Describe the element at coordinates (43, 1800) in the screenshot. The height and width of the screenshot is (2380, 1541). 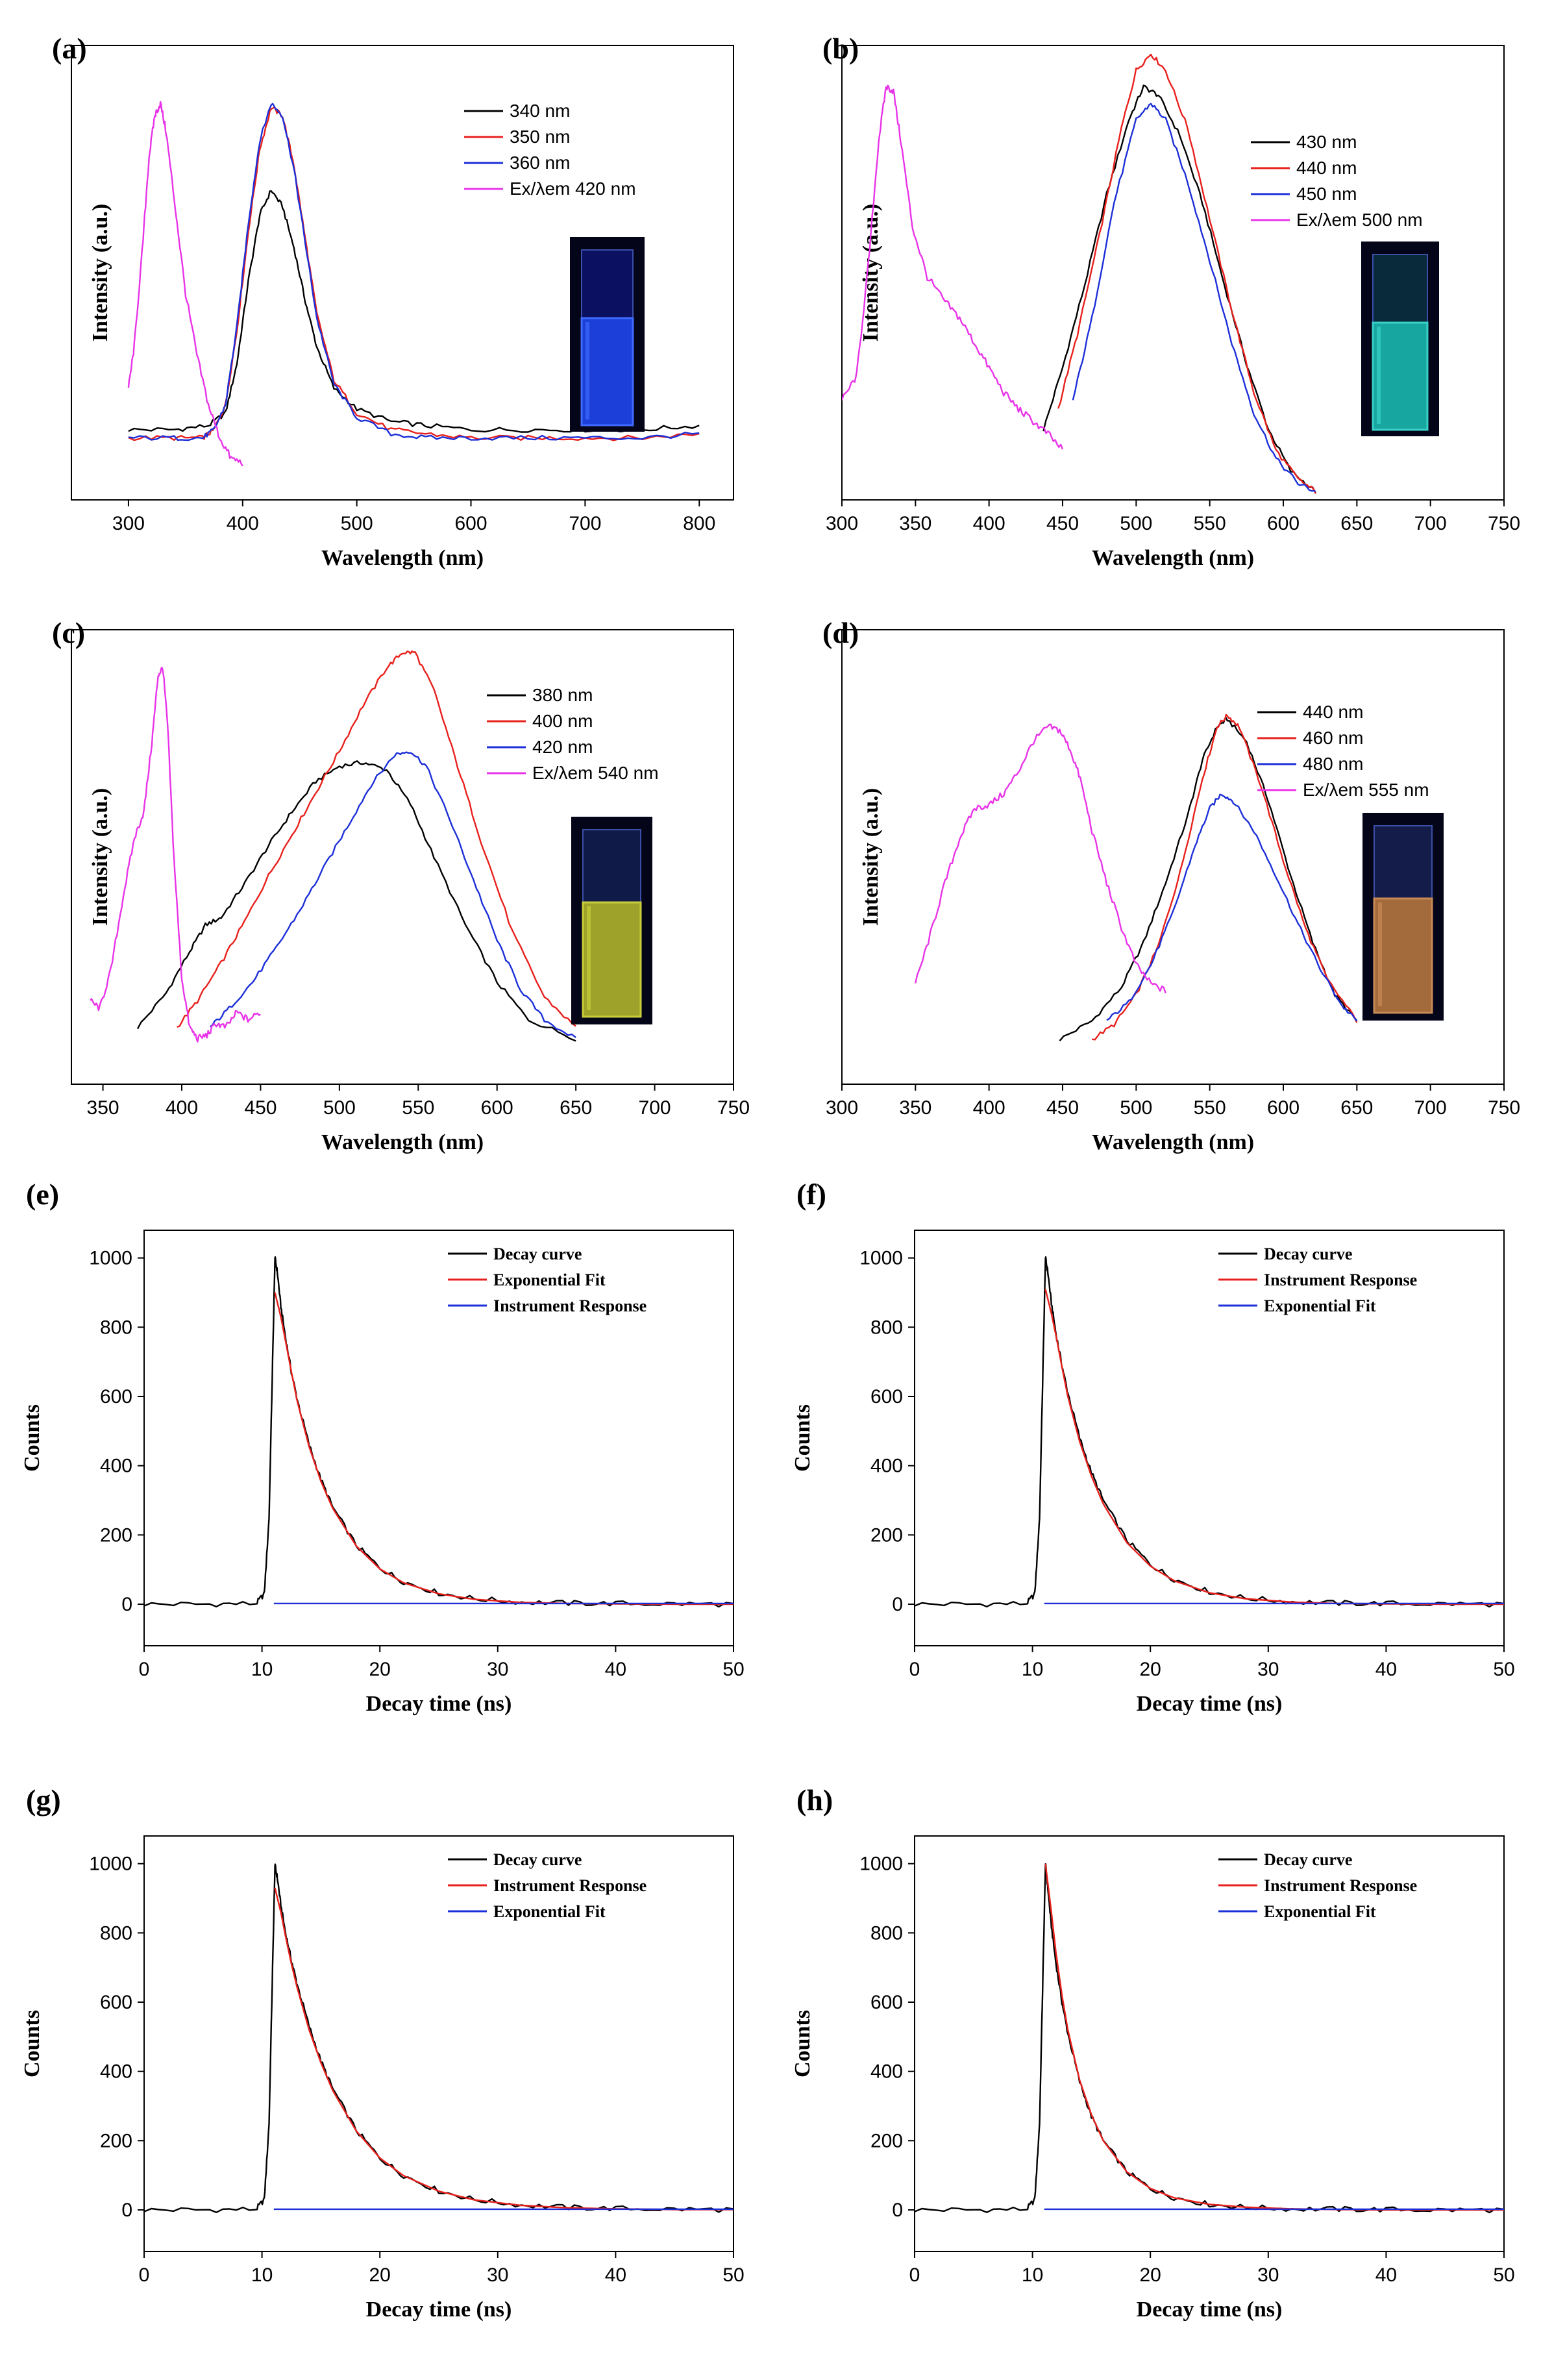
I see `panel-label: (g)` at that location.